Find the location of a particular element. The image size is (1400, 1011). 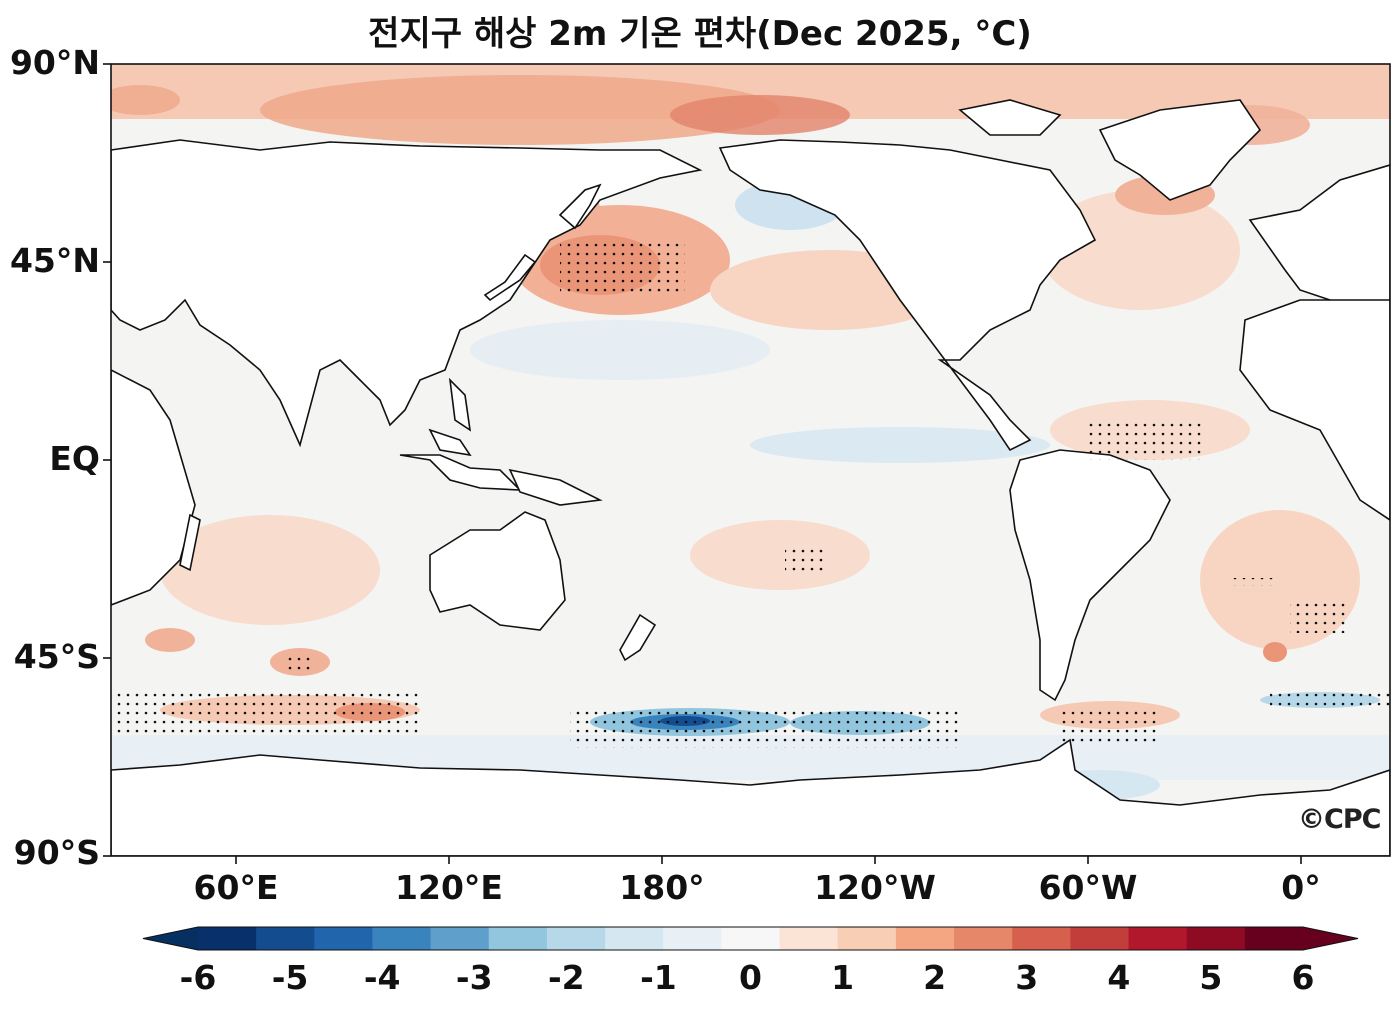

colorbar is located at coordinates (750, 938).